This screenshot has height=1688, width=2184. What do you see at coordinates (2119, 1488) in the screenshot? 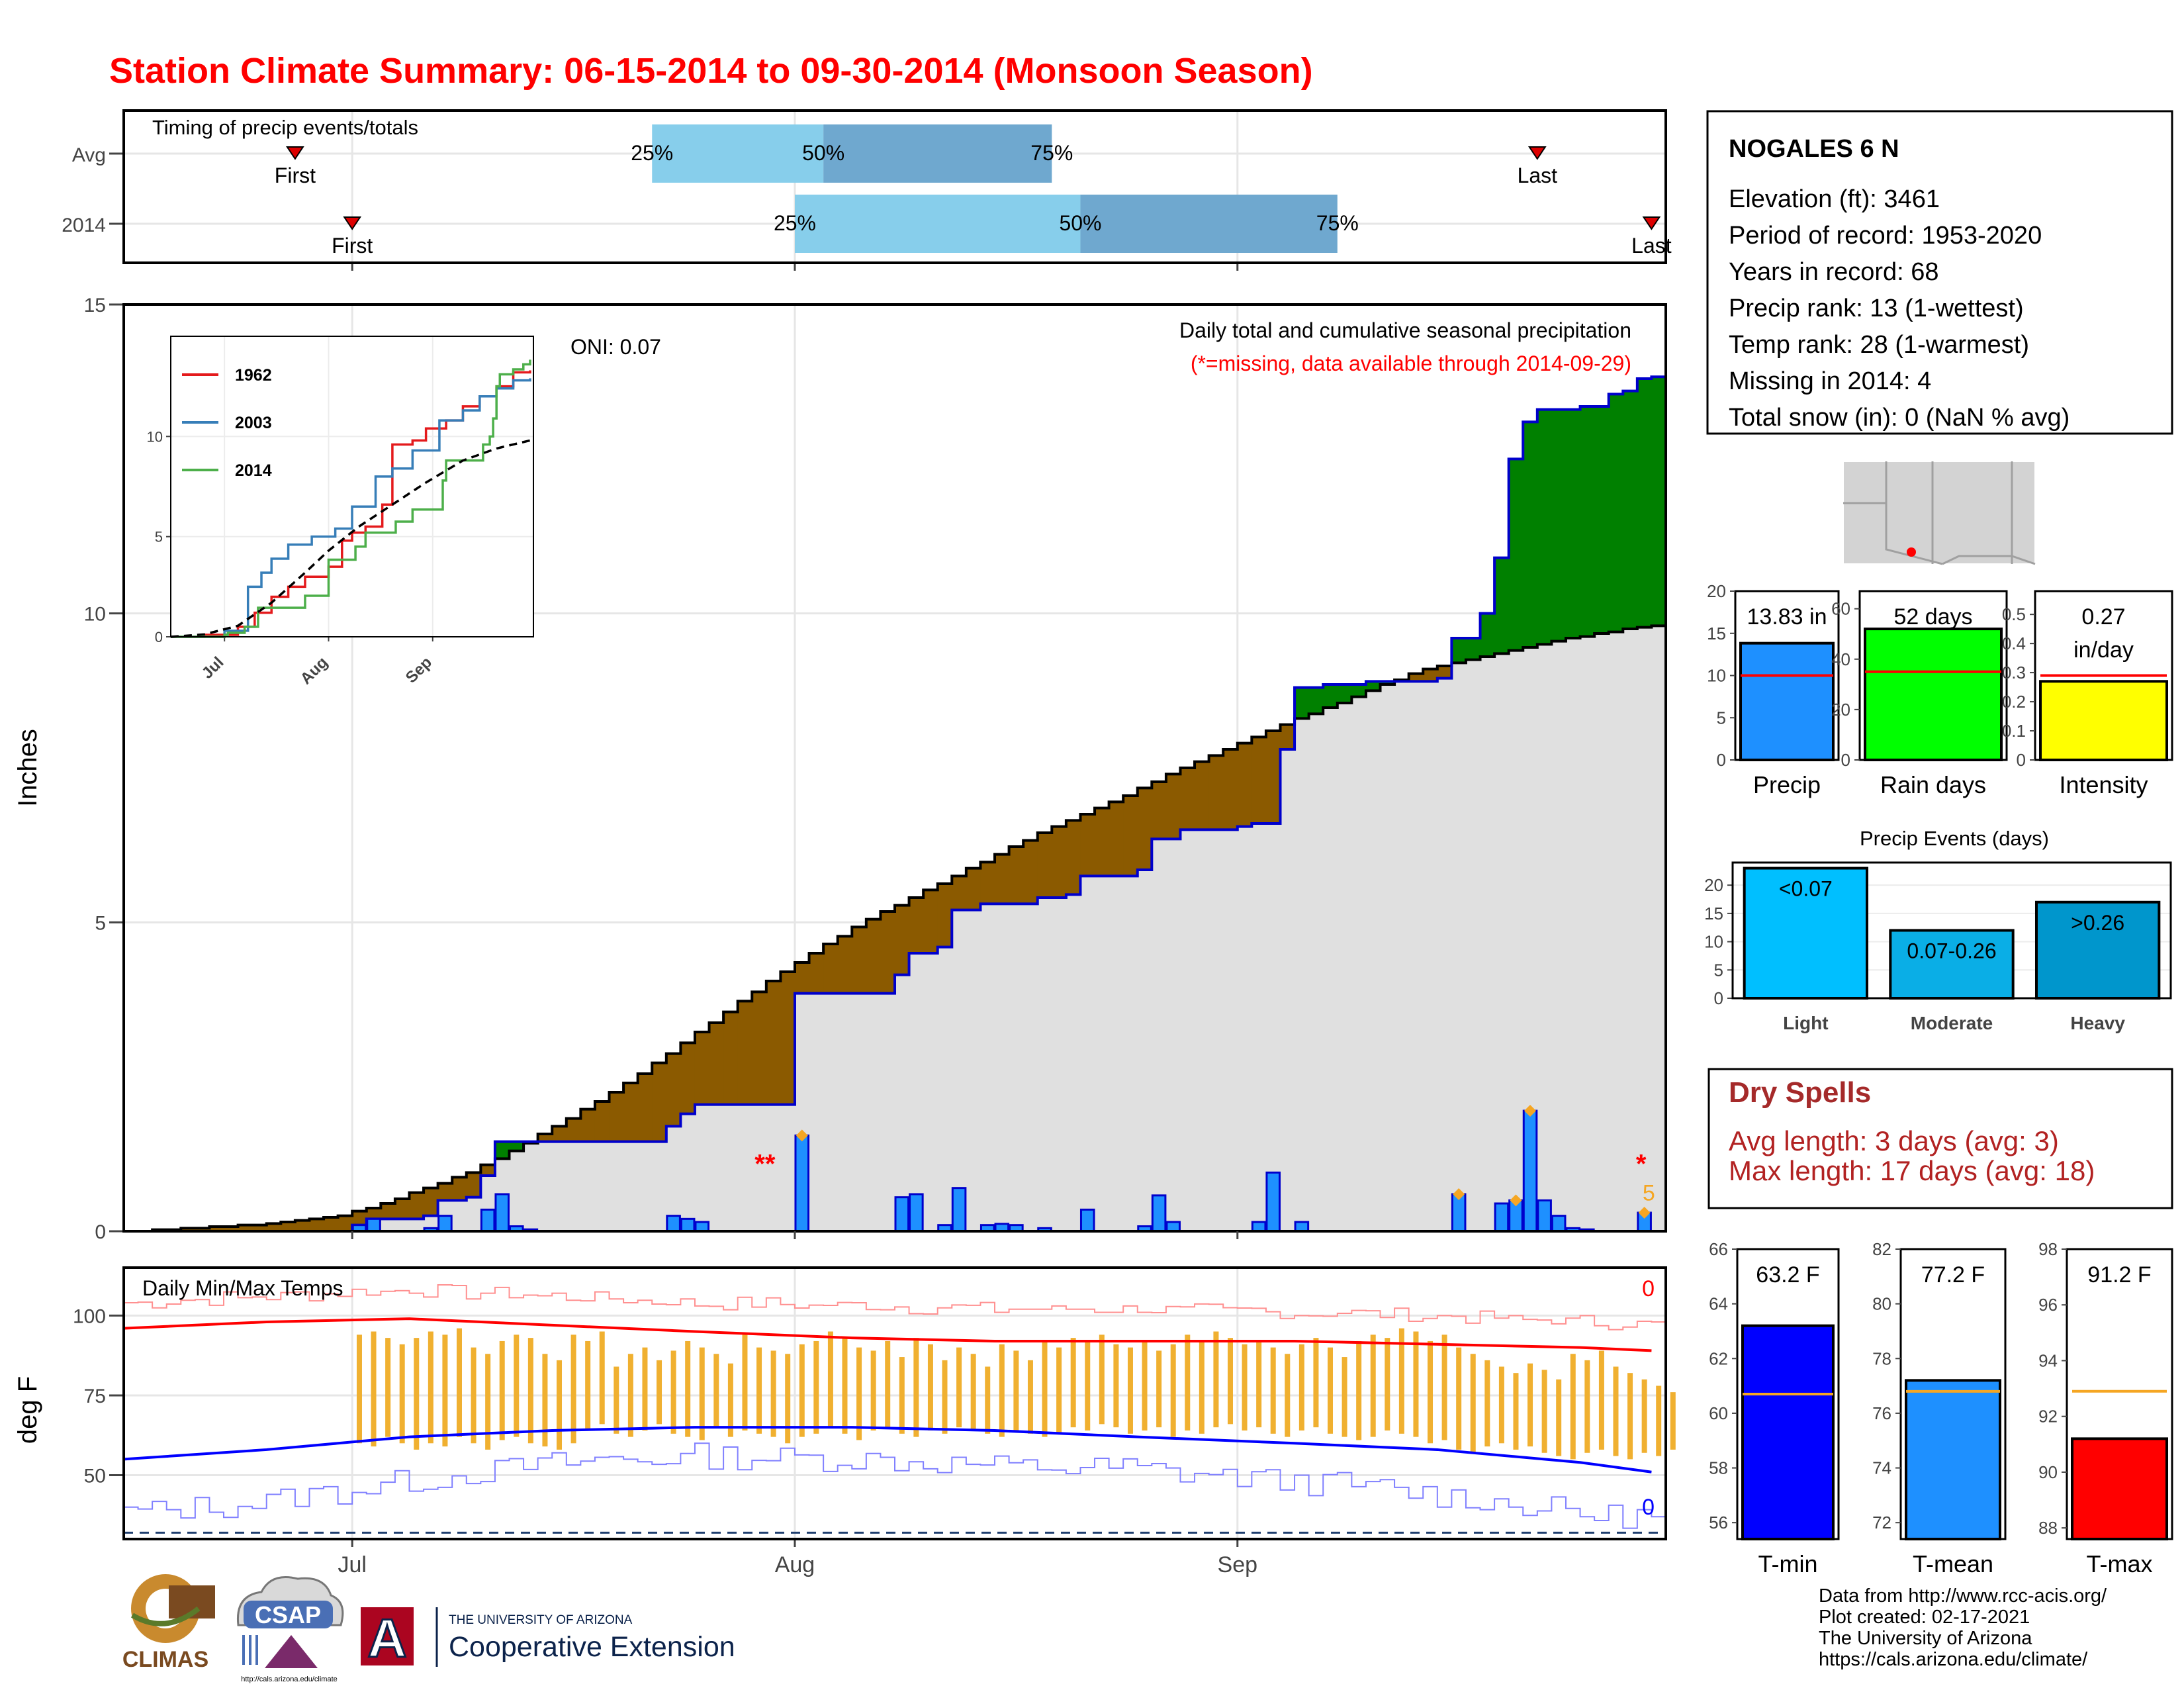
I see `tmax-summary-bar-chart-value-bar` at bounding box center [2119, 1488].